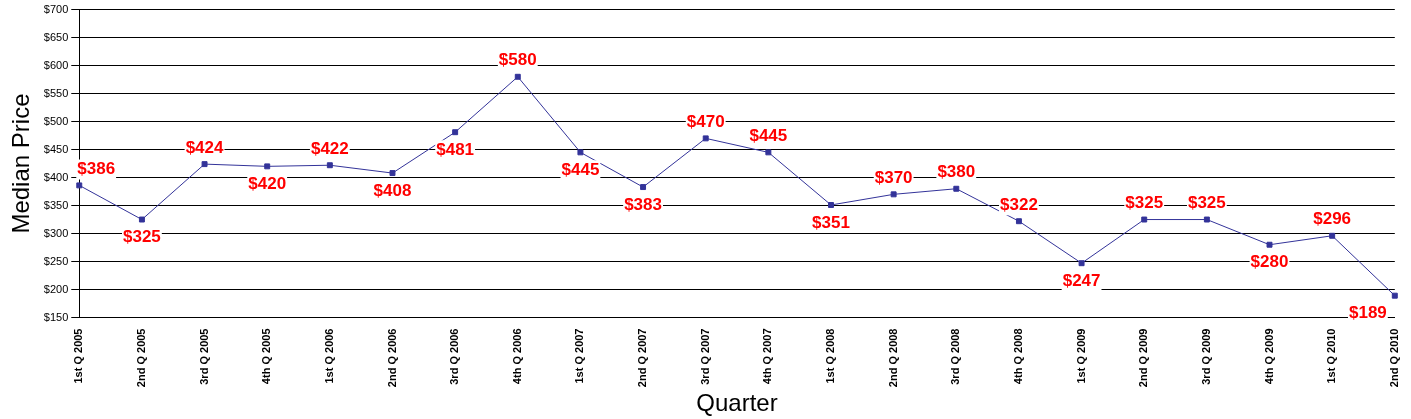 This screenshot has height=419, width=1411. I want to click on x-tick-label: 3rd Q 2009, so click(1205, 356).